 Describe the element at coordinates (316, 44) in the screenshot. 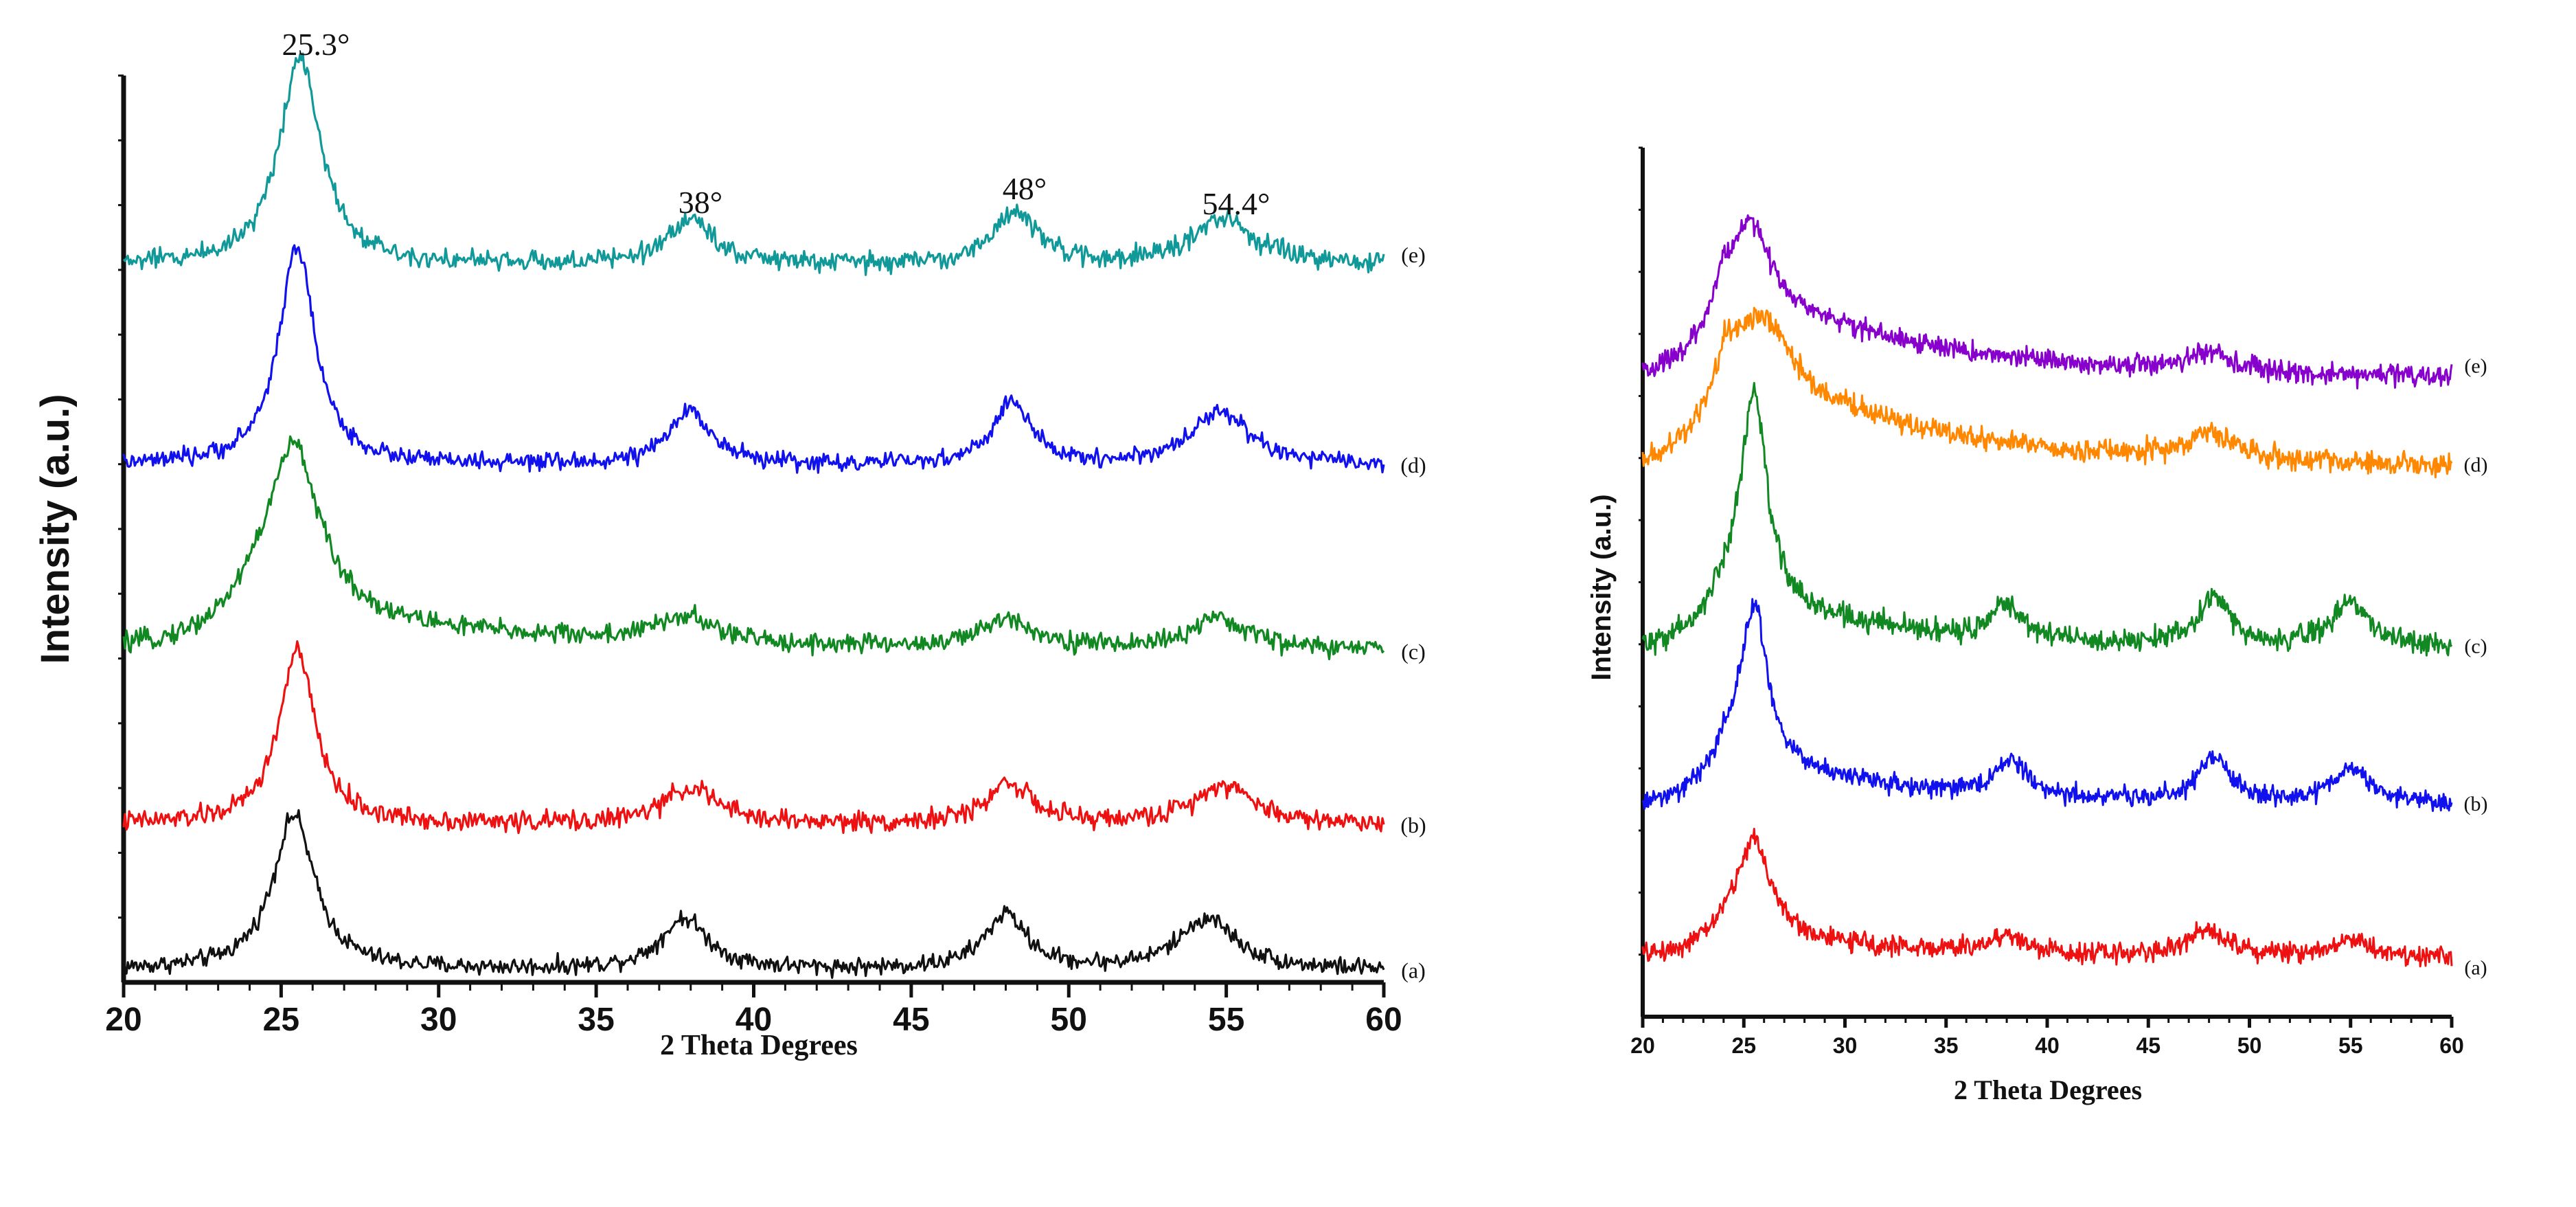

I see `peak-annotation-25-3: 25.3°` at that location.